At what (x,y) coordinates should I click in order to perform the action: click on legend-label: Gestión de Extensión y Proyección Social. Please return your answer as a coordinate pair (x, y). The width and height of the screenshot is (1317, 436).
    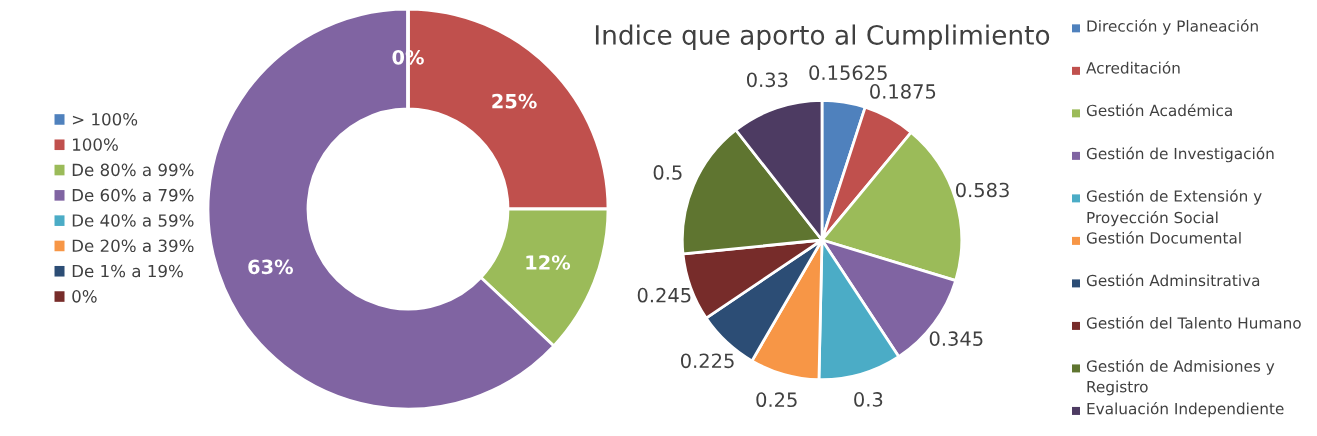
    Looking at the image, I should click on (1174, 208).